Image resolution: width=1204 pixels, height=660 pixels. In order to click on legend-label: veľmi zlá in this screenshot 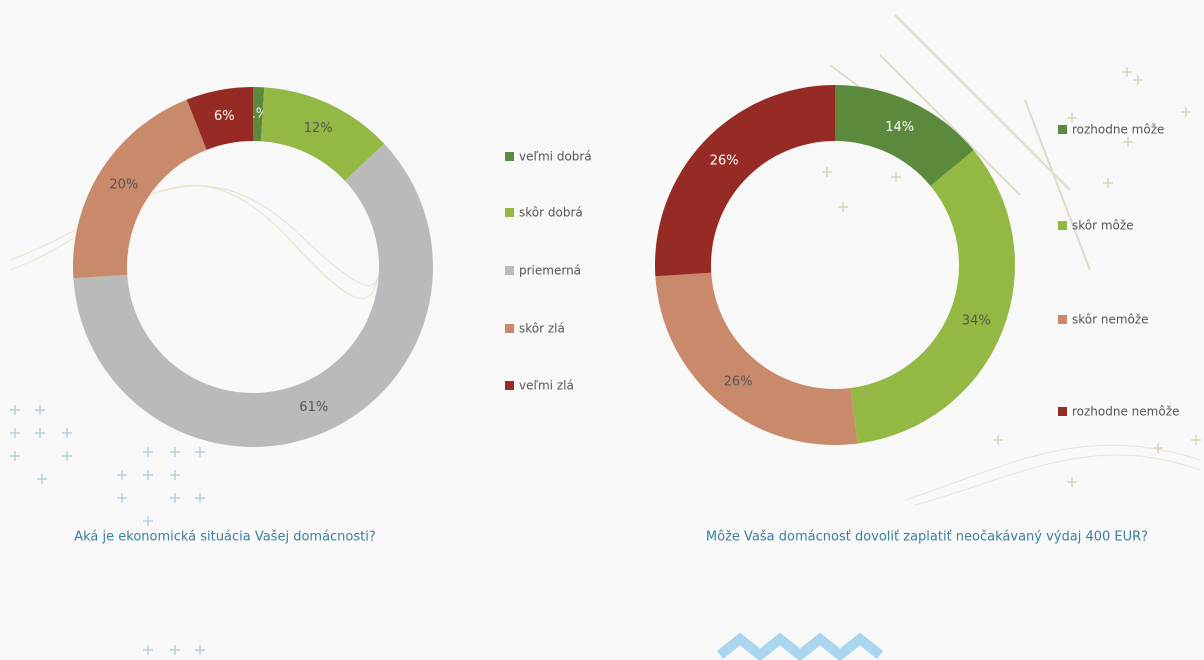, I will do `click(546, 386)`.